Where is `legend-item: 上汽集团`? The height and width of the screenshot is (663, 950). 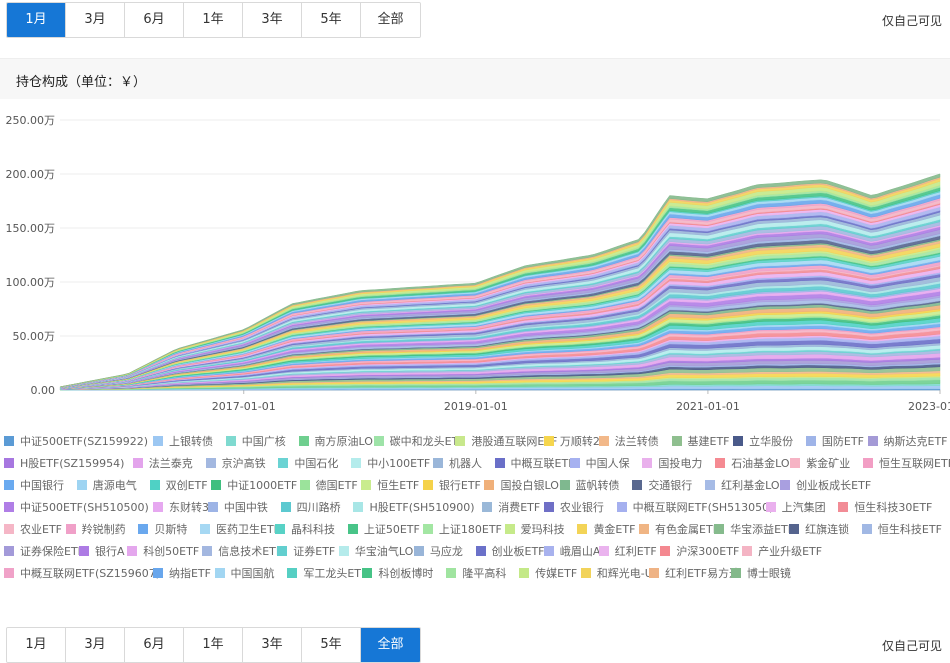
legend-item: 上汽集团 is located at coordinates (795, 508).